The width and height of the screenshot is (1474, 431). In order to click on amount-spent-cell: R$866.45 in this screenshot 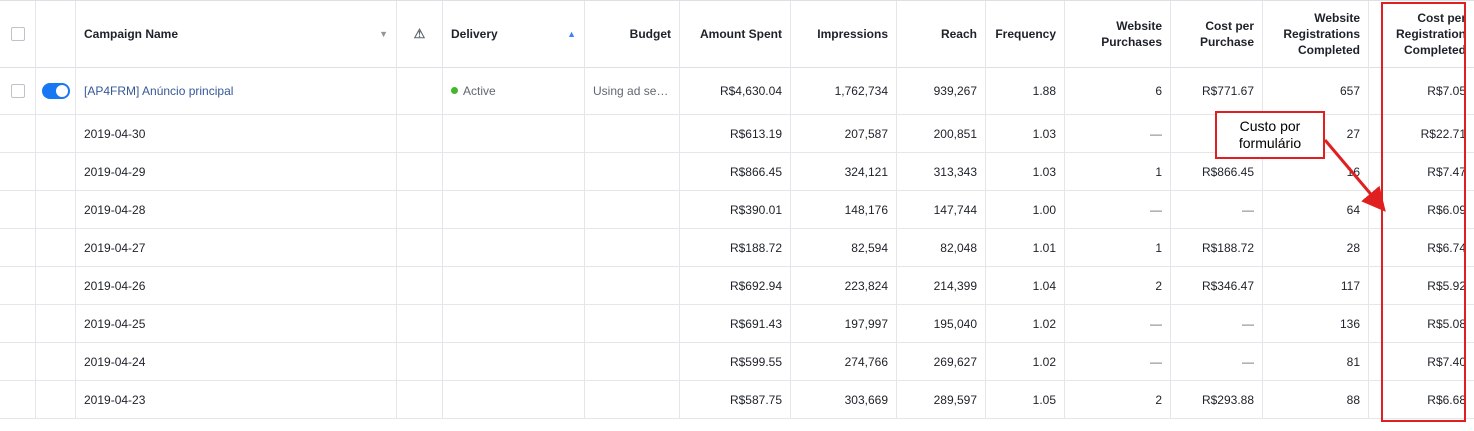, I will do `click(735, 171)`.